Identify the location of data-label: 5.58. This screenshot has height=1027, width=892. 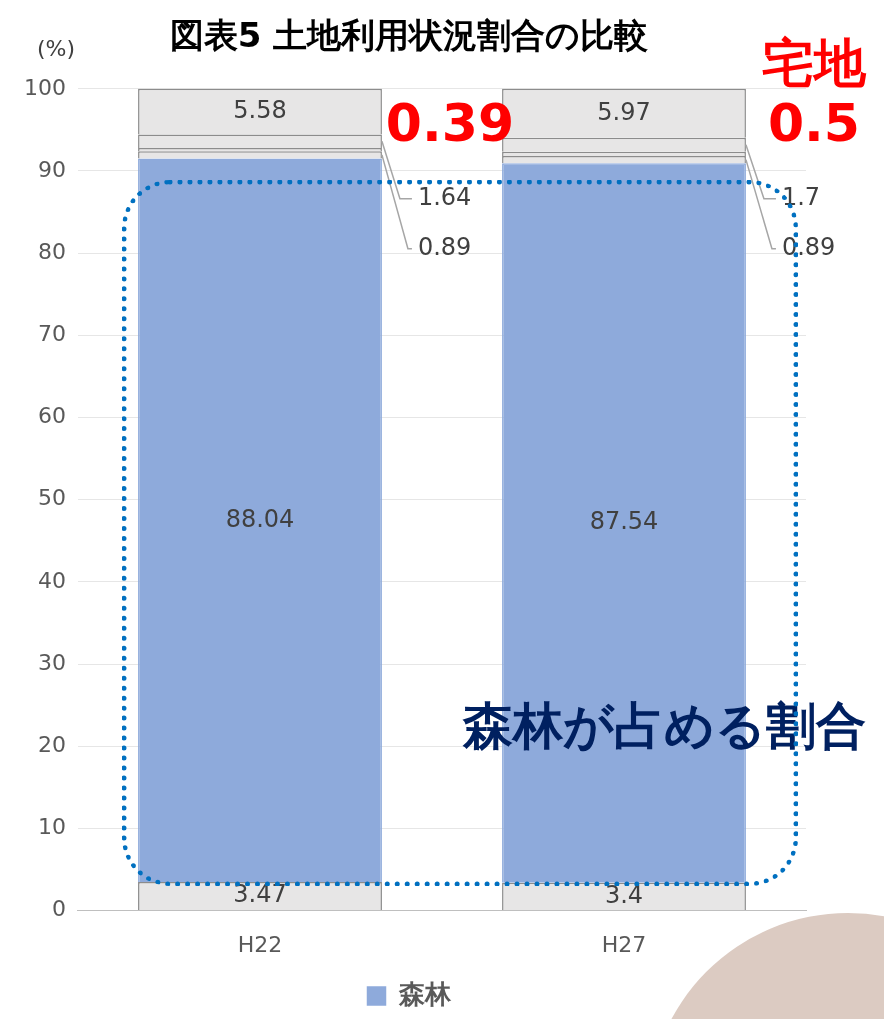
(260, 109).